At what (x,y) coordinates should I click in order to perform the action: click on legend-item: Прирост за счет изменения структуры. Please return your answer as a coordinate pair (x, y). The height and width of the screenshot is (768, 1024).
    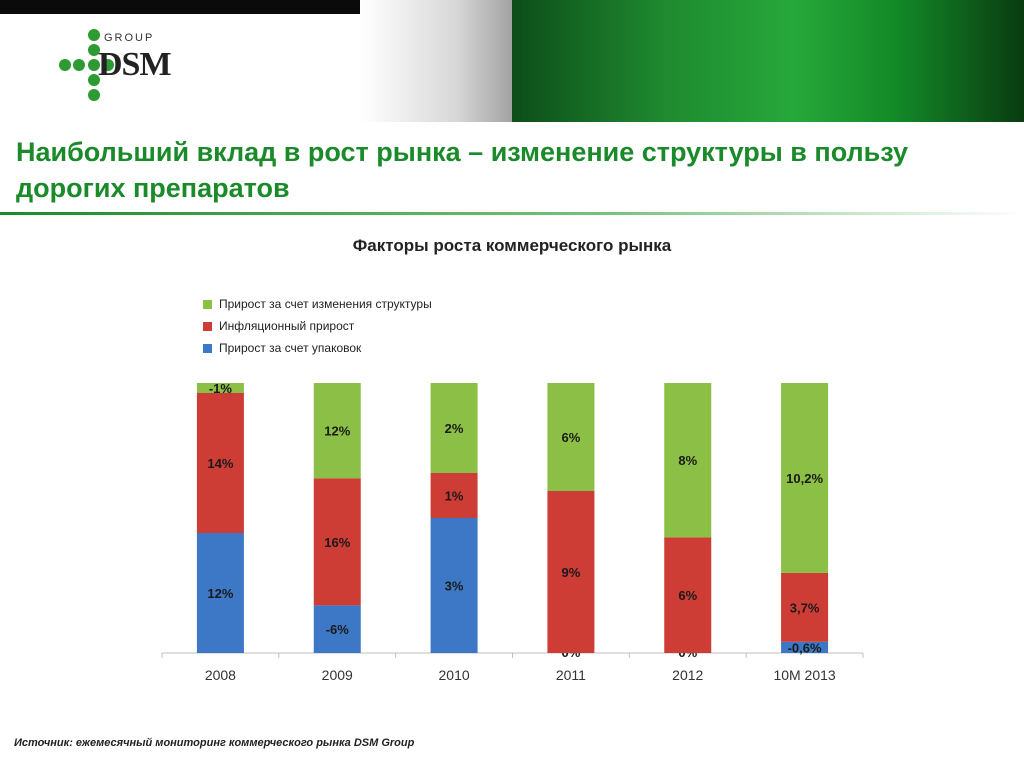
    Looking at the image, I should click on (317, 304).